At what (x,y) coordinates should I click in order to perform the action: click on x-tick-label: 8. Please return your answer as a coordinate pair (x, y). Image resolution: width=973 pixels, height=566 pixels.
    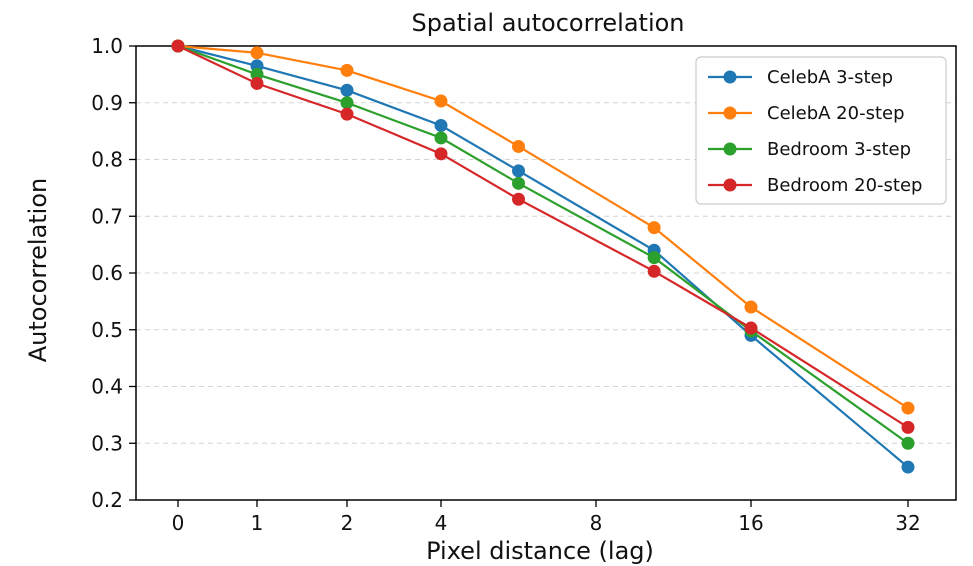
    Looking at the image, I should click on (596, 523).